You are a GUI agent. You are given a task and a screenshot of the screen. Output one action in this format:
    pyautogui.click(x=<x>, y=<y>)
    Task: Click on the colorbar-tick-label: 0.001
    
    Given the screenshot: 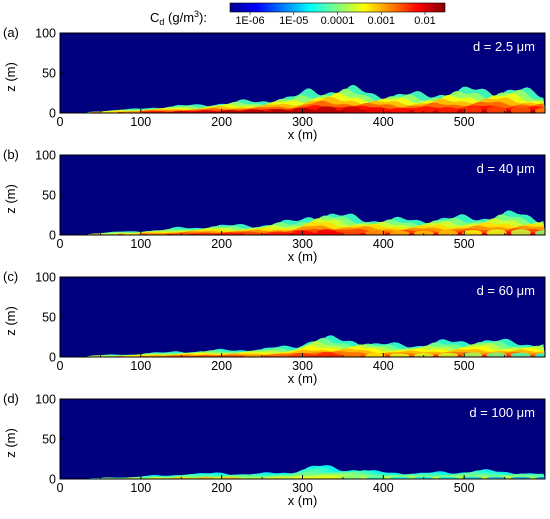 What is the action you would take?
    pyautogui.click(x=381, y=21)
    